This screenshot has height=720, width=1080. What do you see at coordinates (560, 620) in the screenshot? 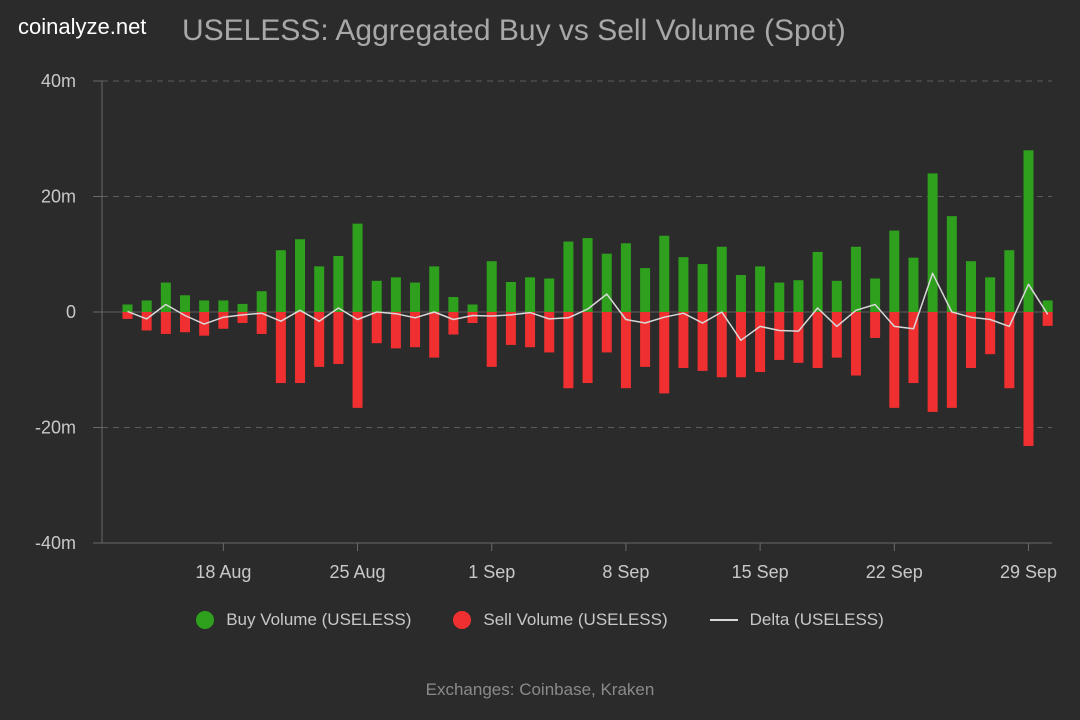
I see `legend-item-sell: Sell Volume (USELESS)` at bounding box center [560, 620].